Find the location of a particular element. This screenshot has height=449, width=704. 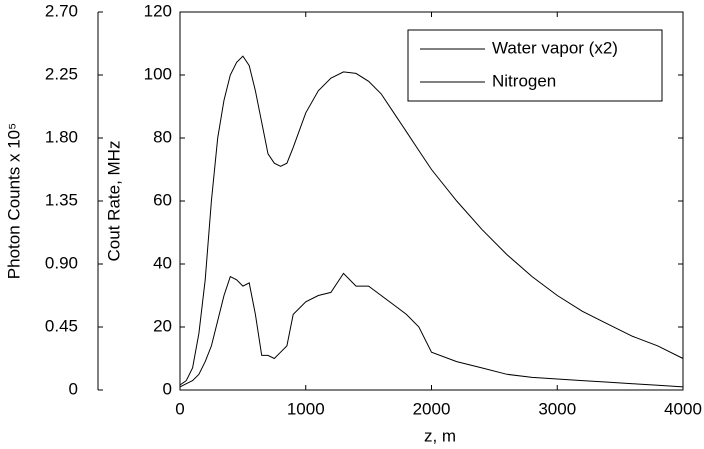

y-tick-label: 0 is located at coordinates (167, 388).